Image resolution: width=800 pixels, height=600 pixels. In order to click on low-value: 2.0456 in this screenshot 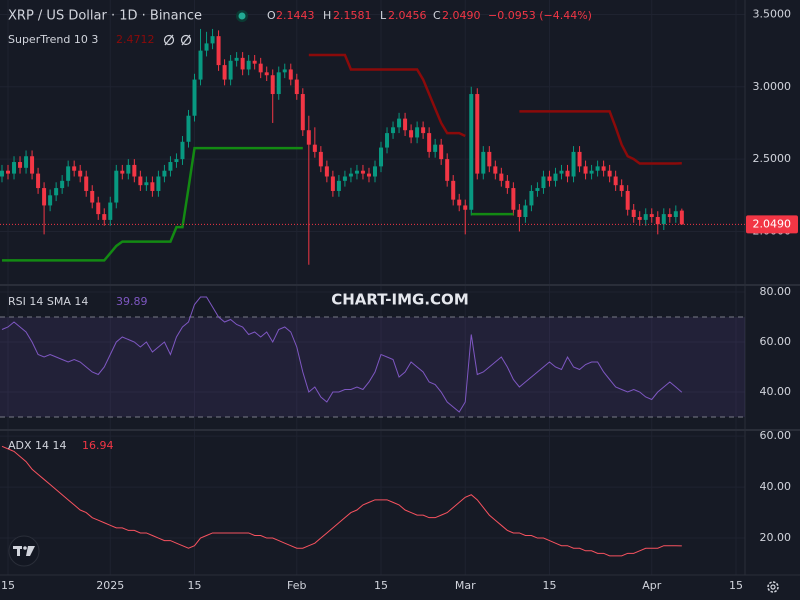, I will do `click(407, 15)`.